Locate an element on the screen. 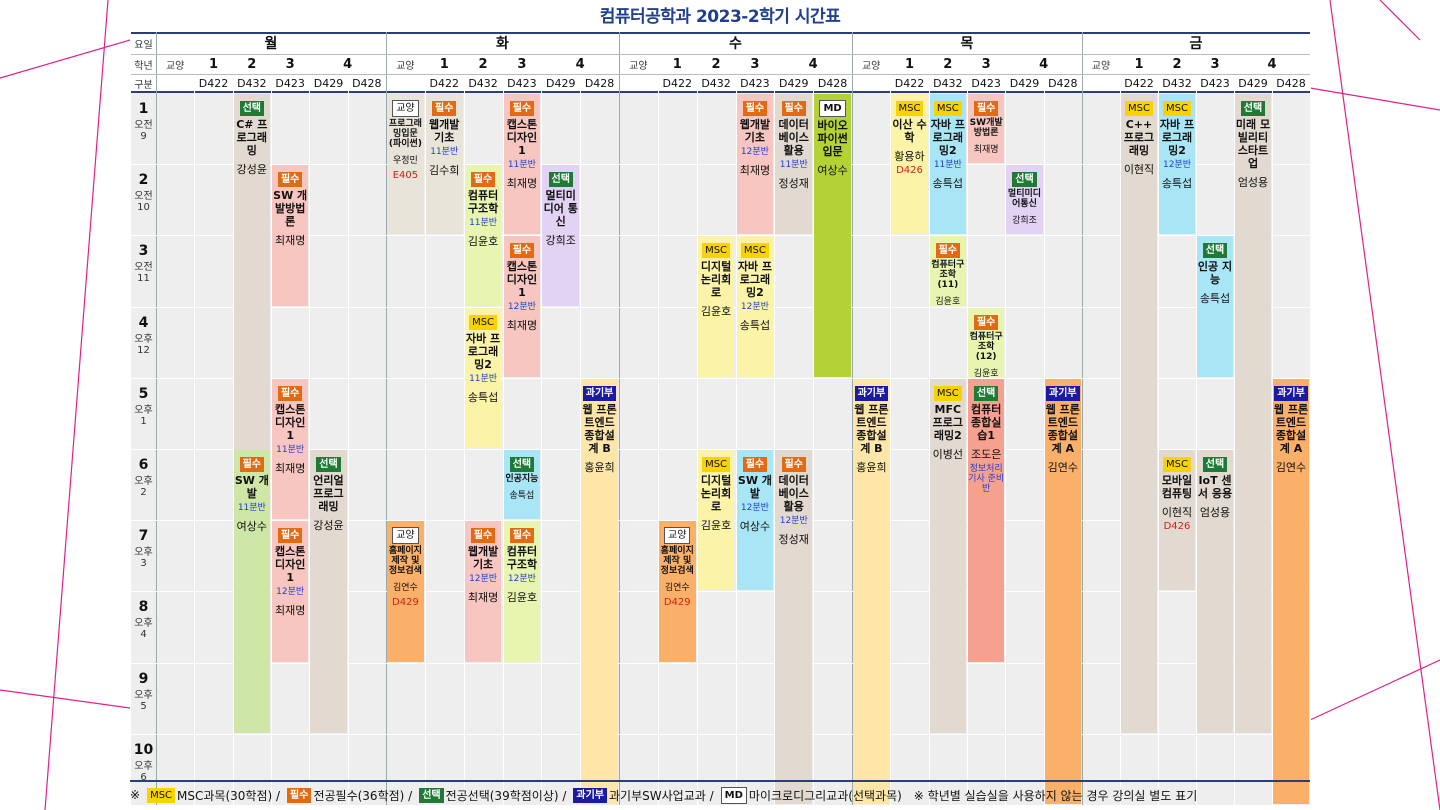 This screenshot has height=810, width=1440. course-name: 언리얼 프로그래밍 is located at coordinates (328, 493).